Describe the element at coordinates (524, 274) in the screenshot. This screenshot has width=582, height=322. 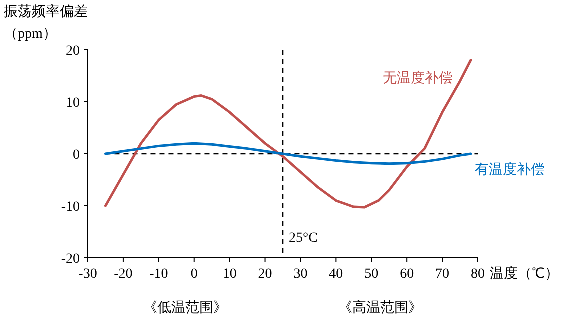
I see `x-axis-title: 温度（℃）` at that location.